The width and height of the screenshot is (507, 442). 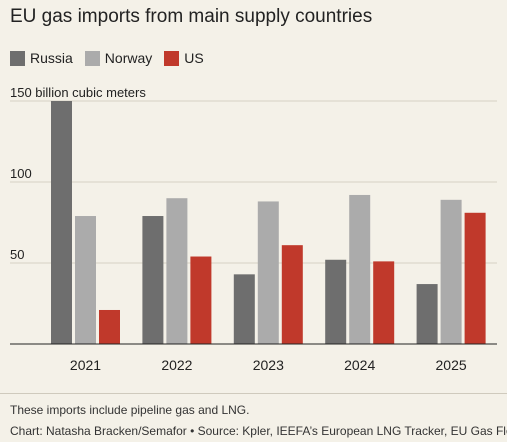 I want to click on bar-us-2025, so click(x=475, y=278).